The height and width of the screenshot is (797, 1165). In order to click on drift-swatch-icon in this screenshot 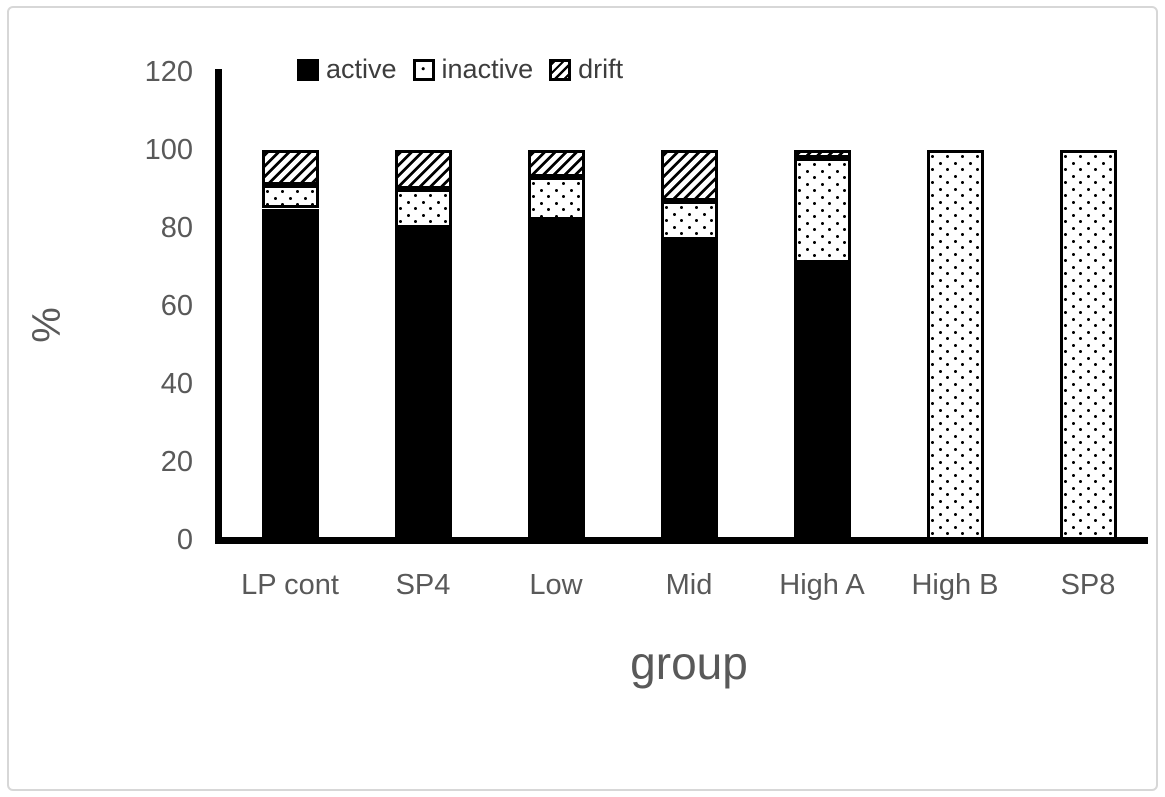, I will do `click(560, 69)`.